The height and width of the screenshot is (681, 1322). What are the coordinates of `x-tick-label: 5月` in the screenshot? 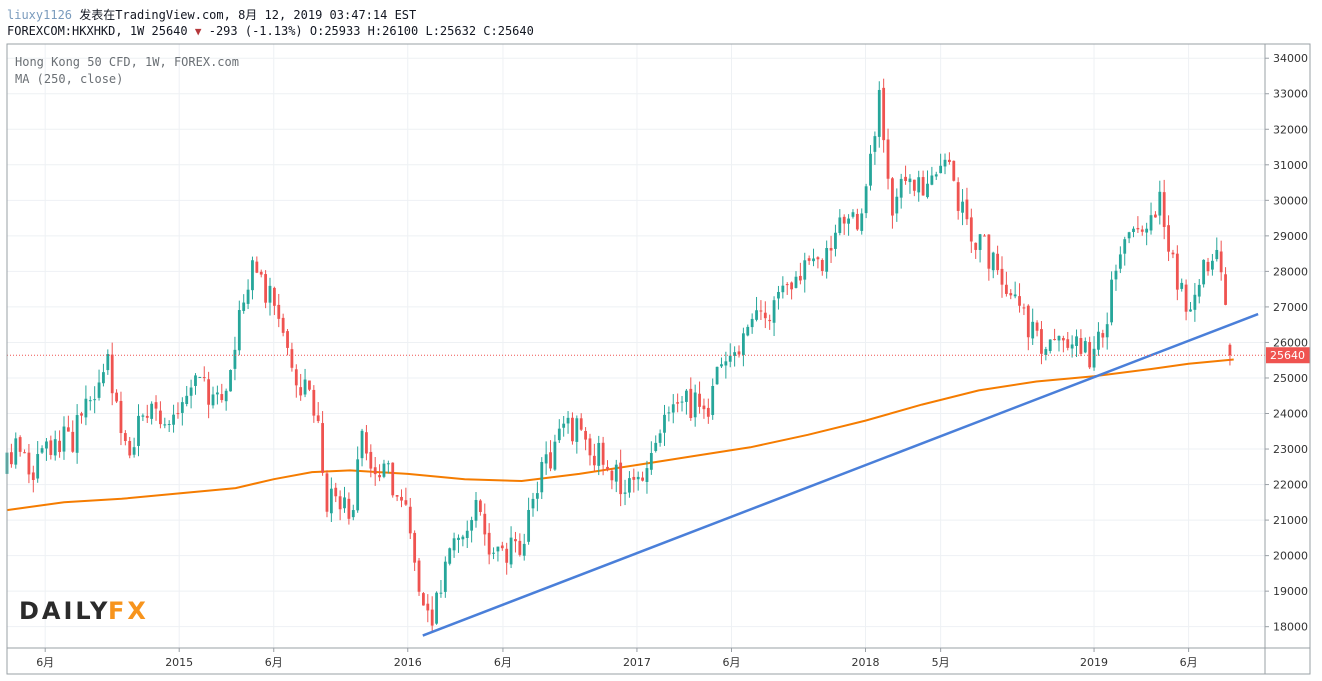 It's located at (941, 662).